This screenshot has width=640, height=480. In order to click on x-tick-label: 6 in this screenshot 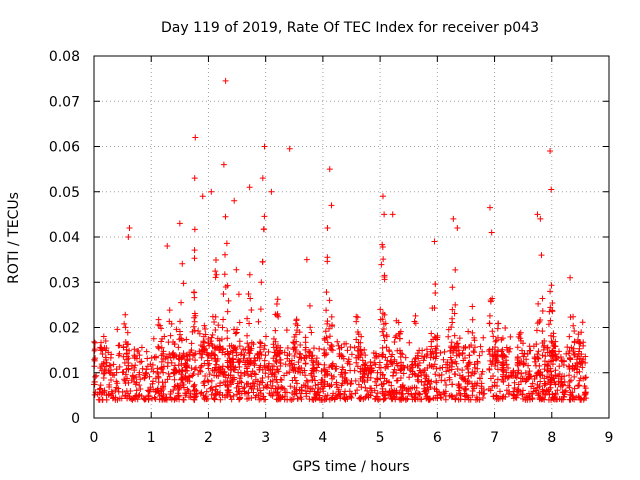, I will do `click(437, 438)`.